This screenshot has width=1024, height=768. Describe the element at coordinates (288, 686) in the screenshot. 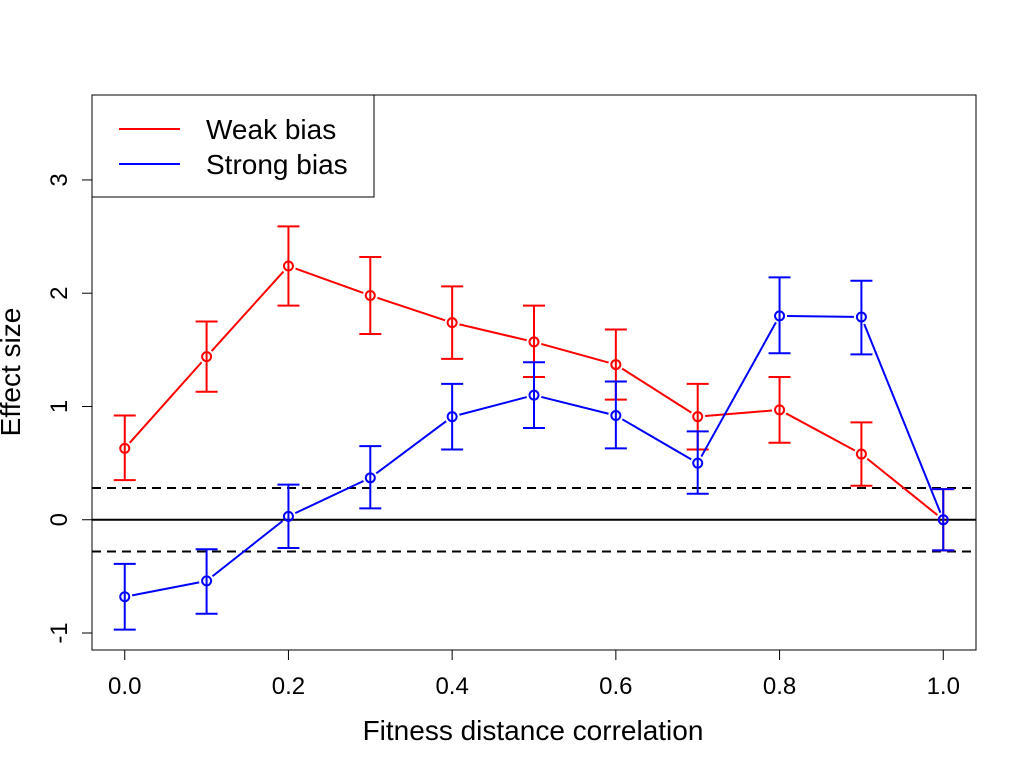

I see `x-tick-label: 0.2` at that location.